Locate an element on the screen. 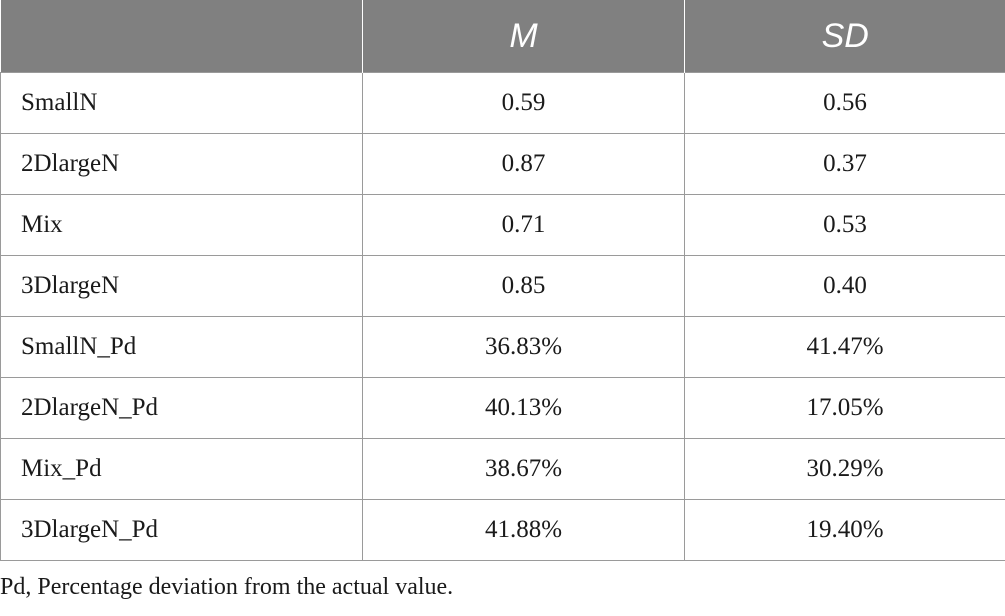 This screenshot has height=616, width=1005. table-row: SmallN_Pd 36.83% 41.47% is located at coordinates (502, 347).